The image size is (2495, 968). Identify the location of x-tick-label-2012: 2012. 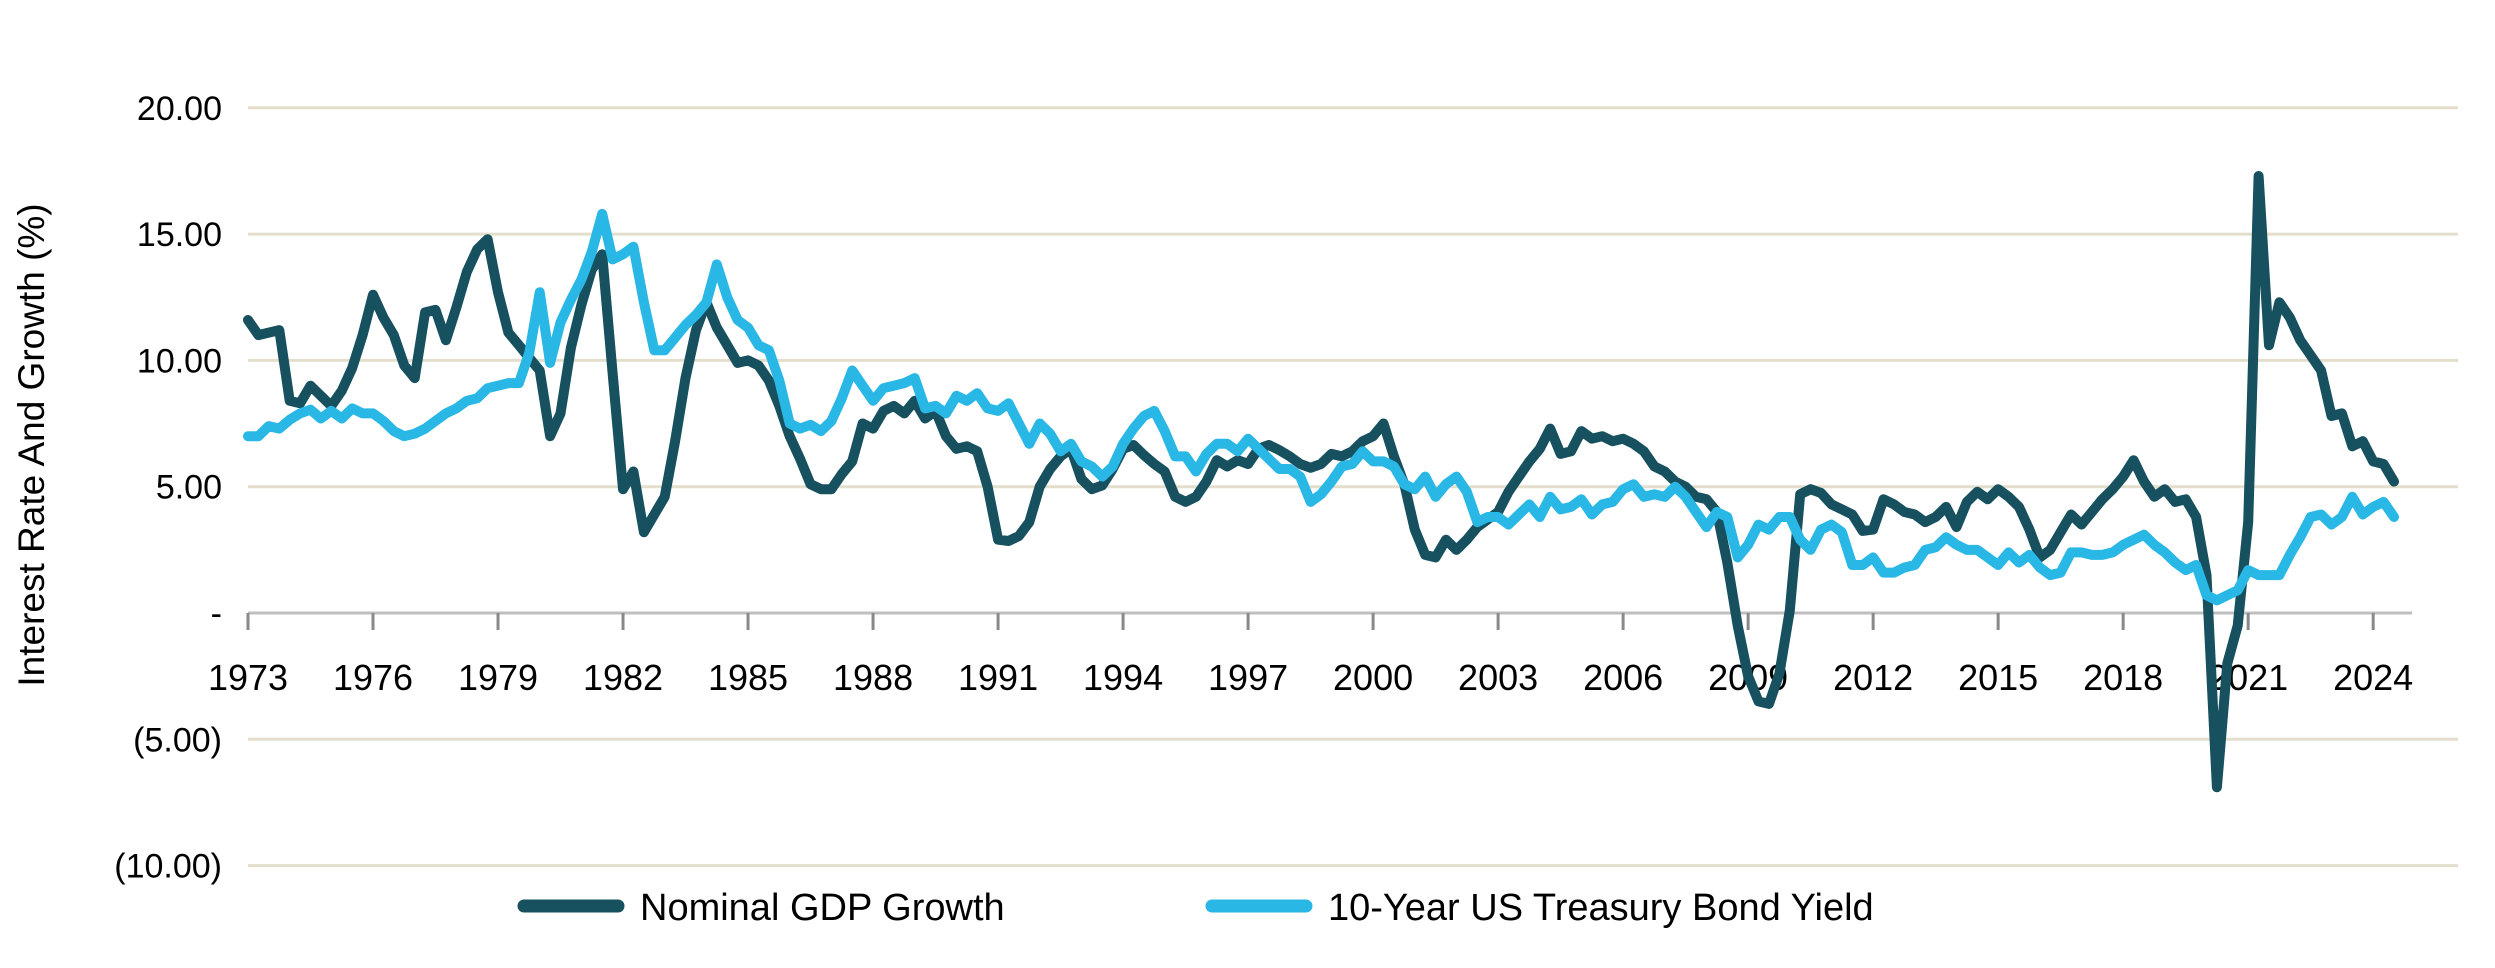
(1873, 677).